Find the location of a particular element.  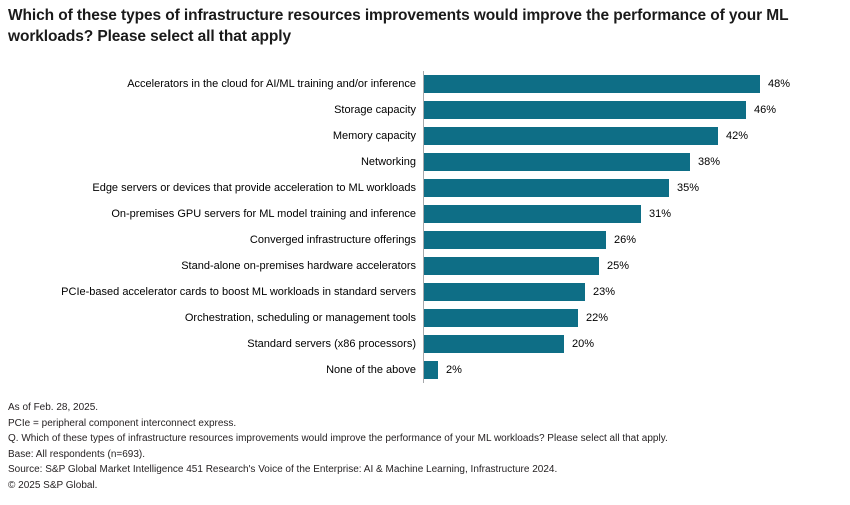

value-label: 46% is located at coordinates (765, 110).